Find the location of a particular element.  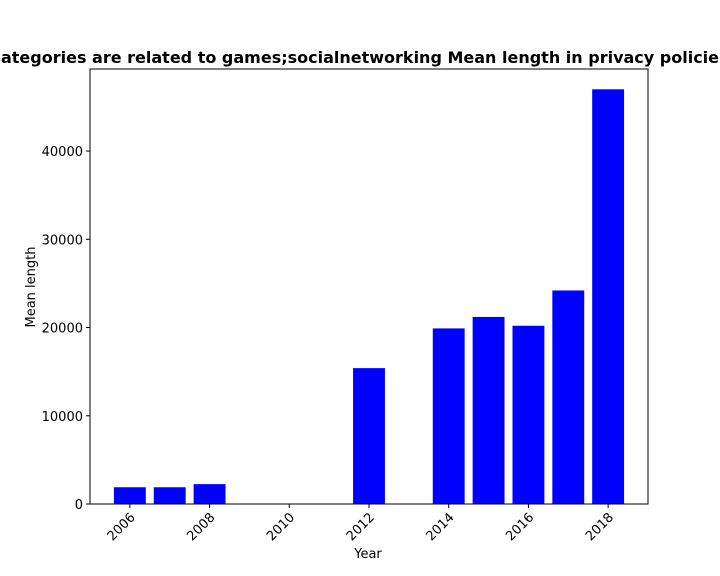

x-tick-label: 2012 is located at coordinates (361, 527).